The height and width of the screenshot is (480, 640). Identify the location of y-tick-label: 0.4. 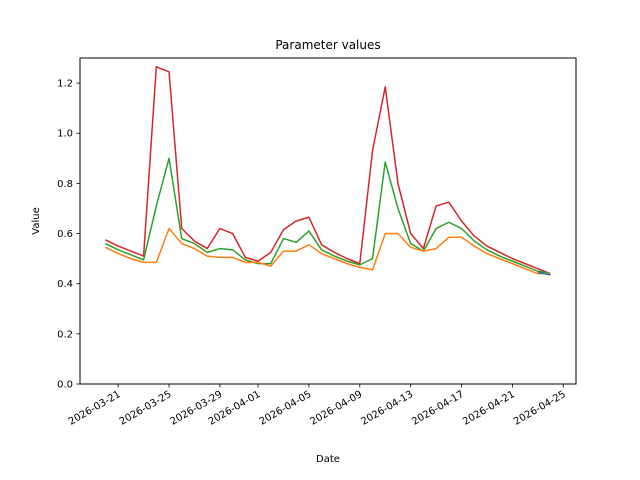
(65, 284).